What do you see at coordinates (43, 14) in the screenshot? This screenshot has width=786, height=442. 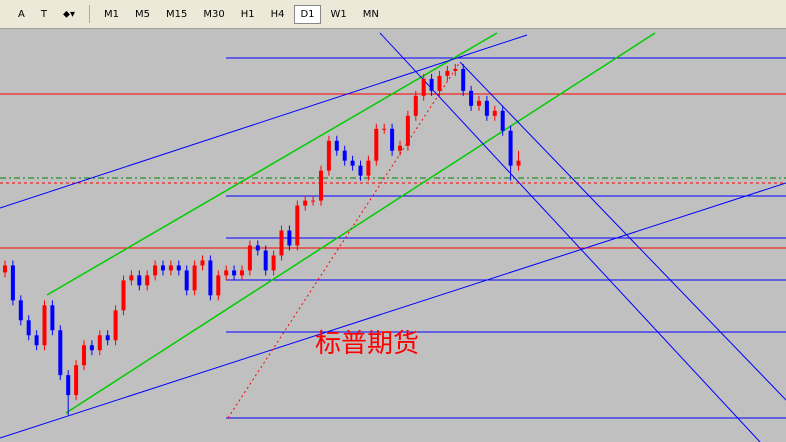 I see `tool-button: T` at bounding box center [43, 14].